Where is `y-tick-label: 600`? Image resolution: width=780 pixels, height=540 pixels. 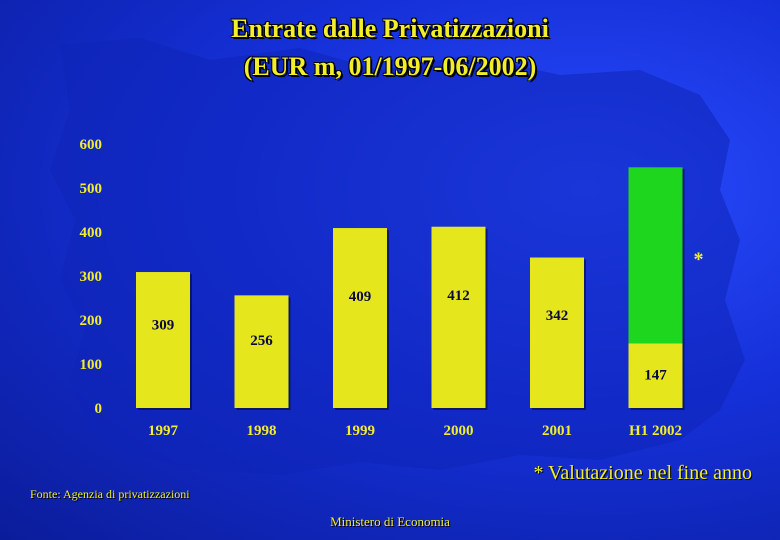 y-tick-label: 600 is located at coordinates (91, 145).